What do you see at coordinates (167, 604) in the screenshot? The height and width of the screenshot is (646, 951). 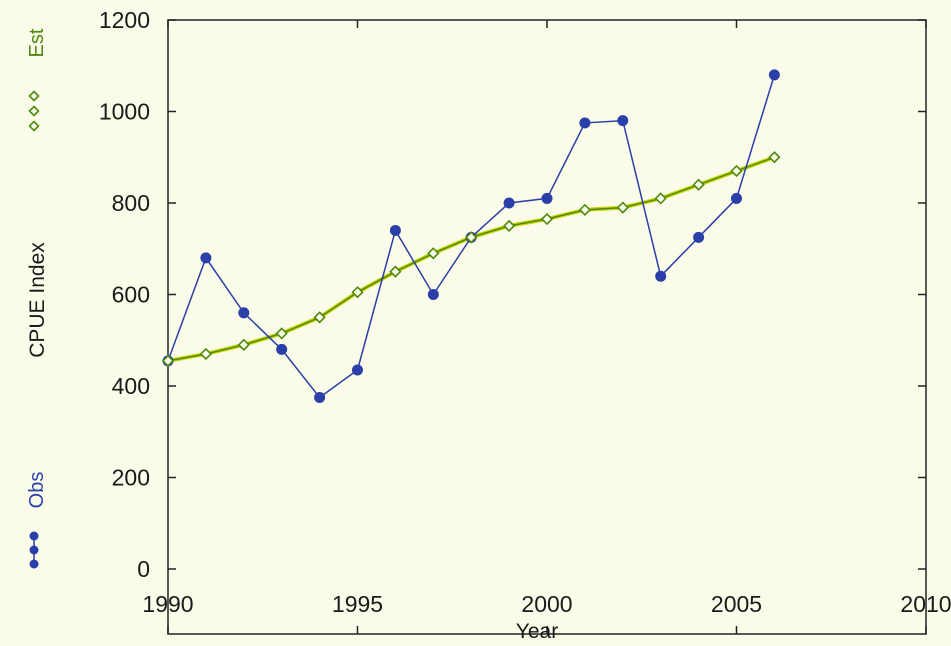 I see `x-tick-label: 1990` at bounding box center [167, 604].